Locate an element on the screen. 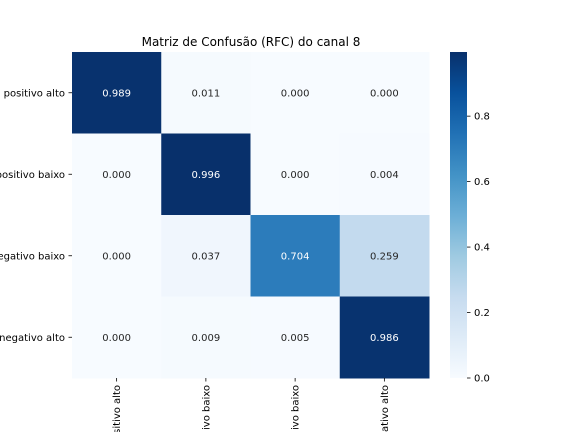 The image size is (576, 432). column-labels: sitivo alto ivo baixo ivo baixo ativo alto is located at coordinates (251, 405).